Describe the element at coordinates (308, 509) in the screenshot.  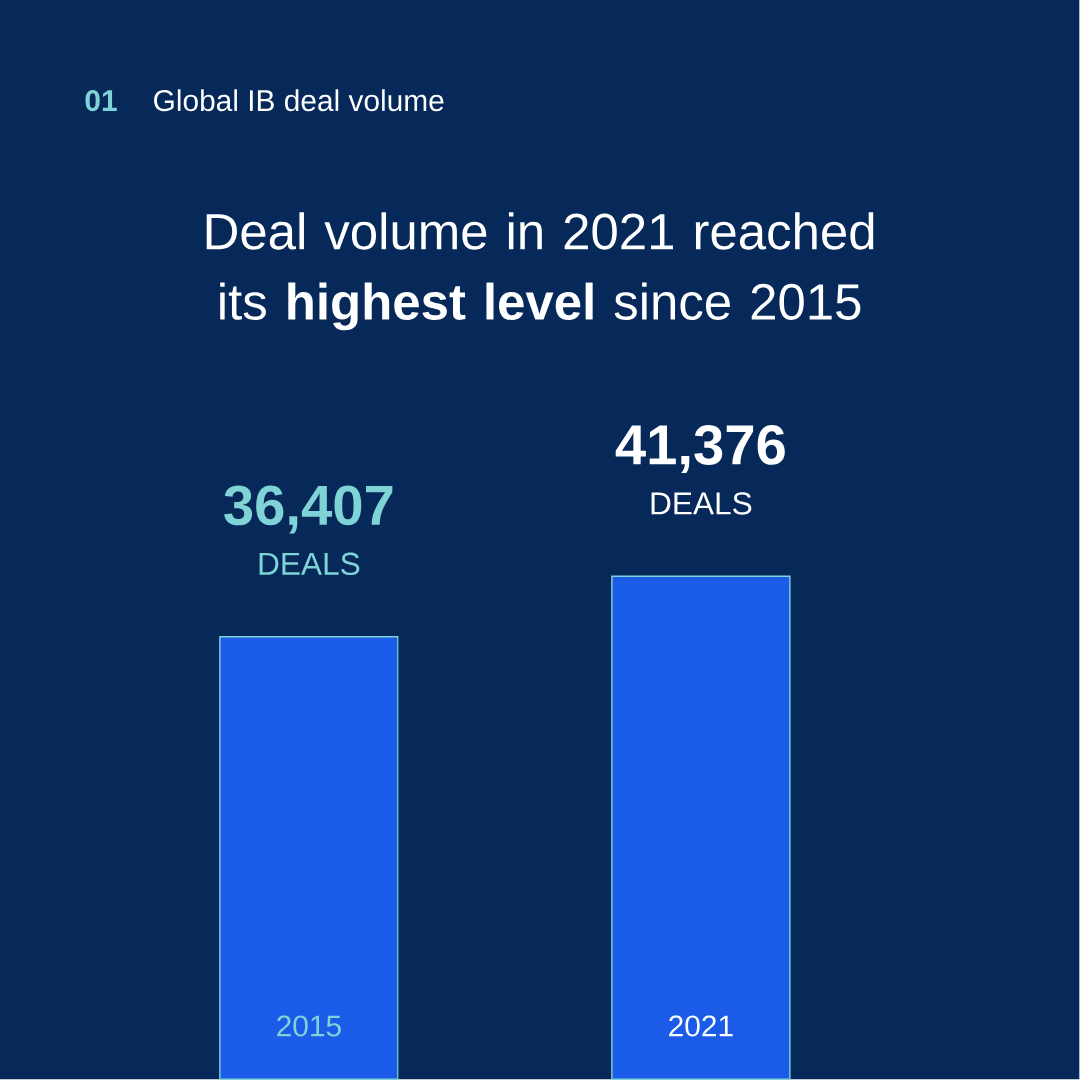
I see `data-label: 36,407` at that location.